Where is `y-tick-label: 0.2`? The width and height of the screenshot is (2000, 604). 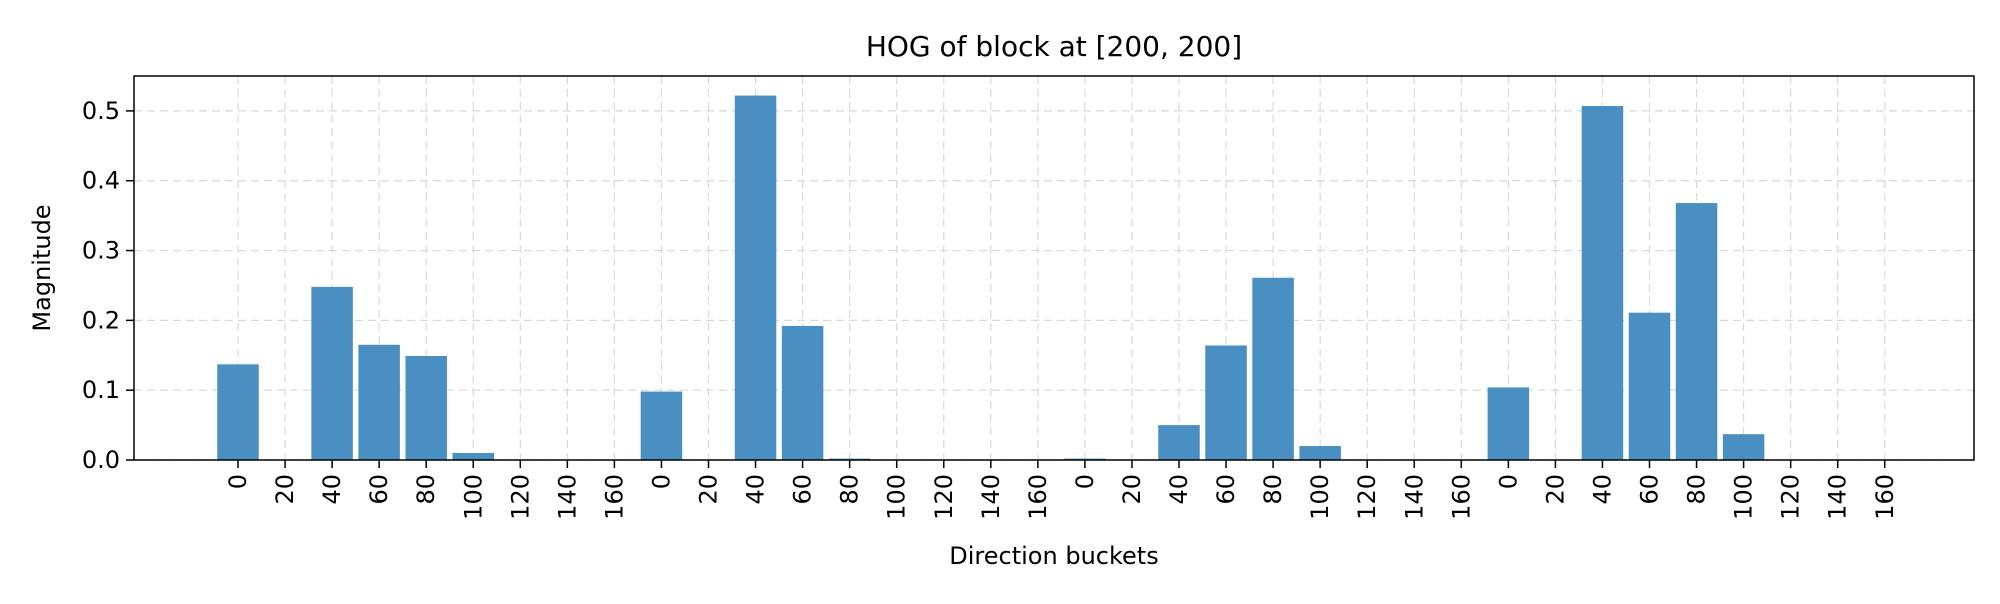 y-tick-label: 0.2 is located at coordinates (101, 320).